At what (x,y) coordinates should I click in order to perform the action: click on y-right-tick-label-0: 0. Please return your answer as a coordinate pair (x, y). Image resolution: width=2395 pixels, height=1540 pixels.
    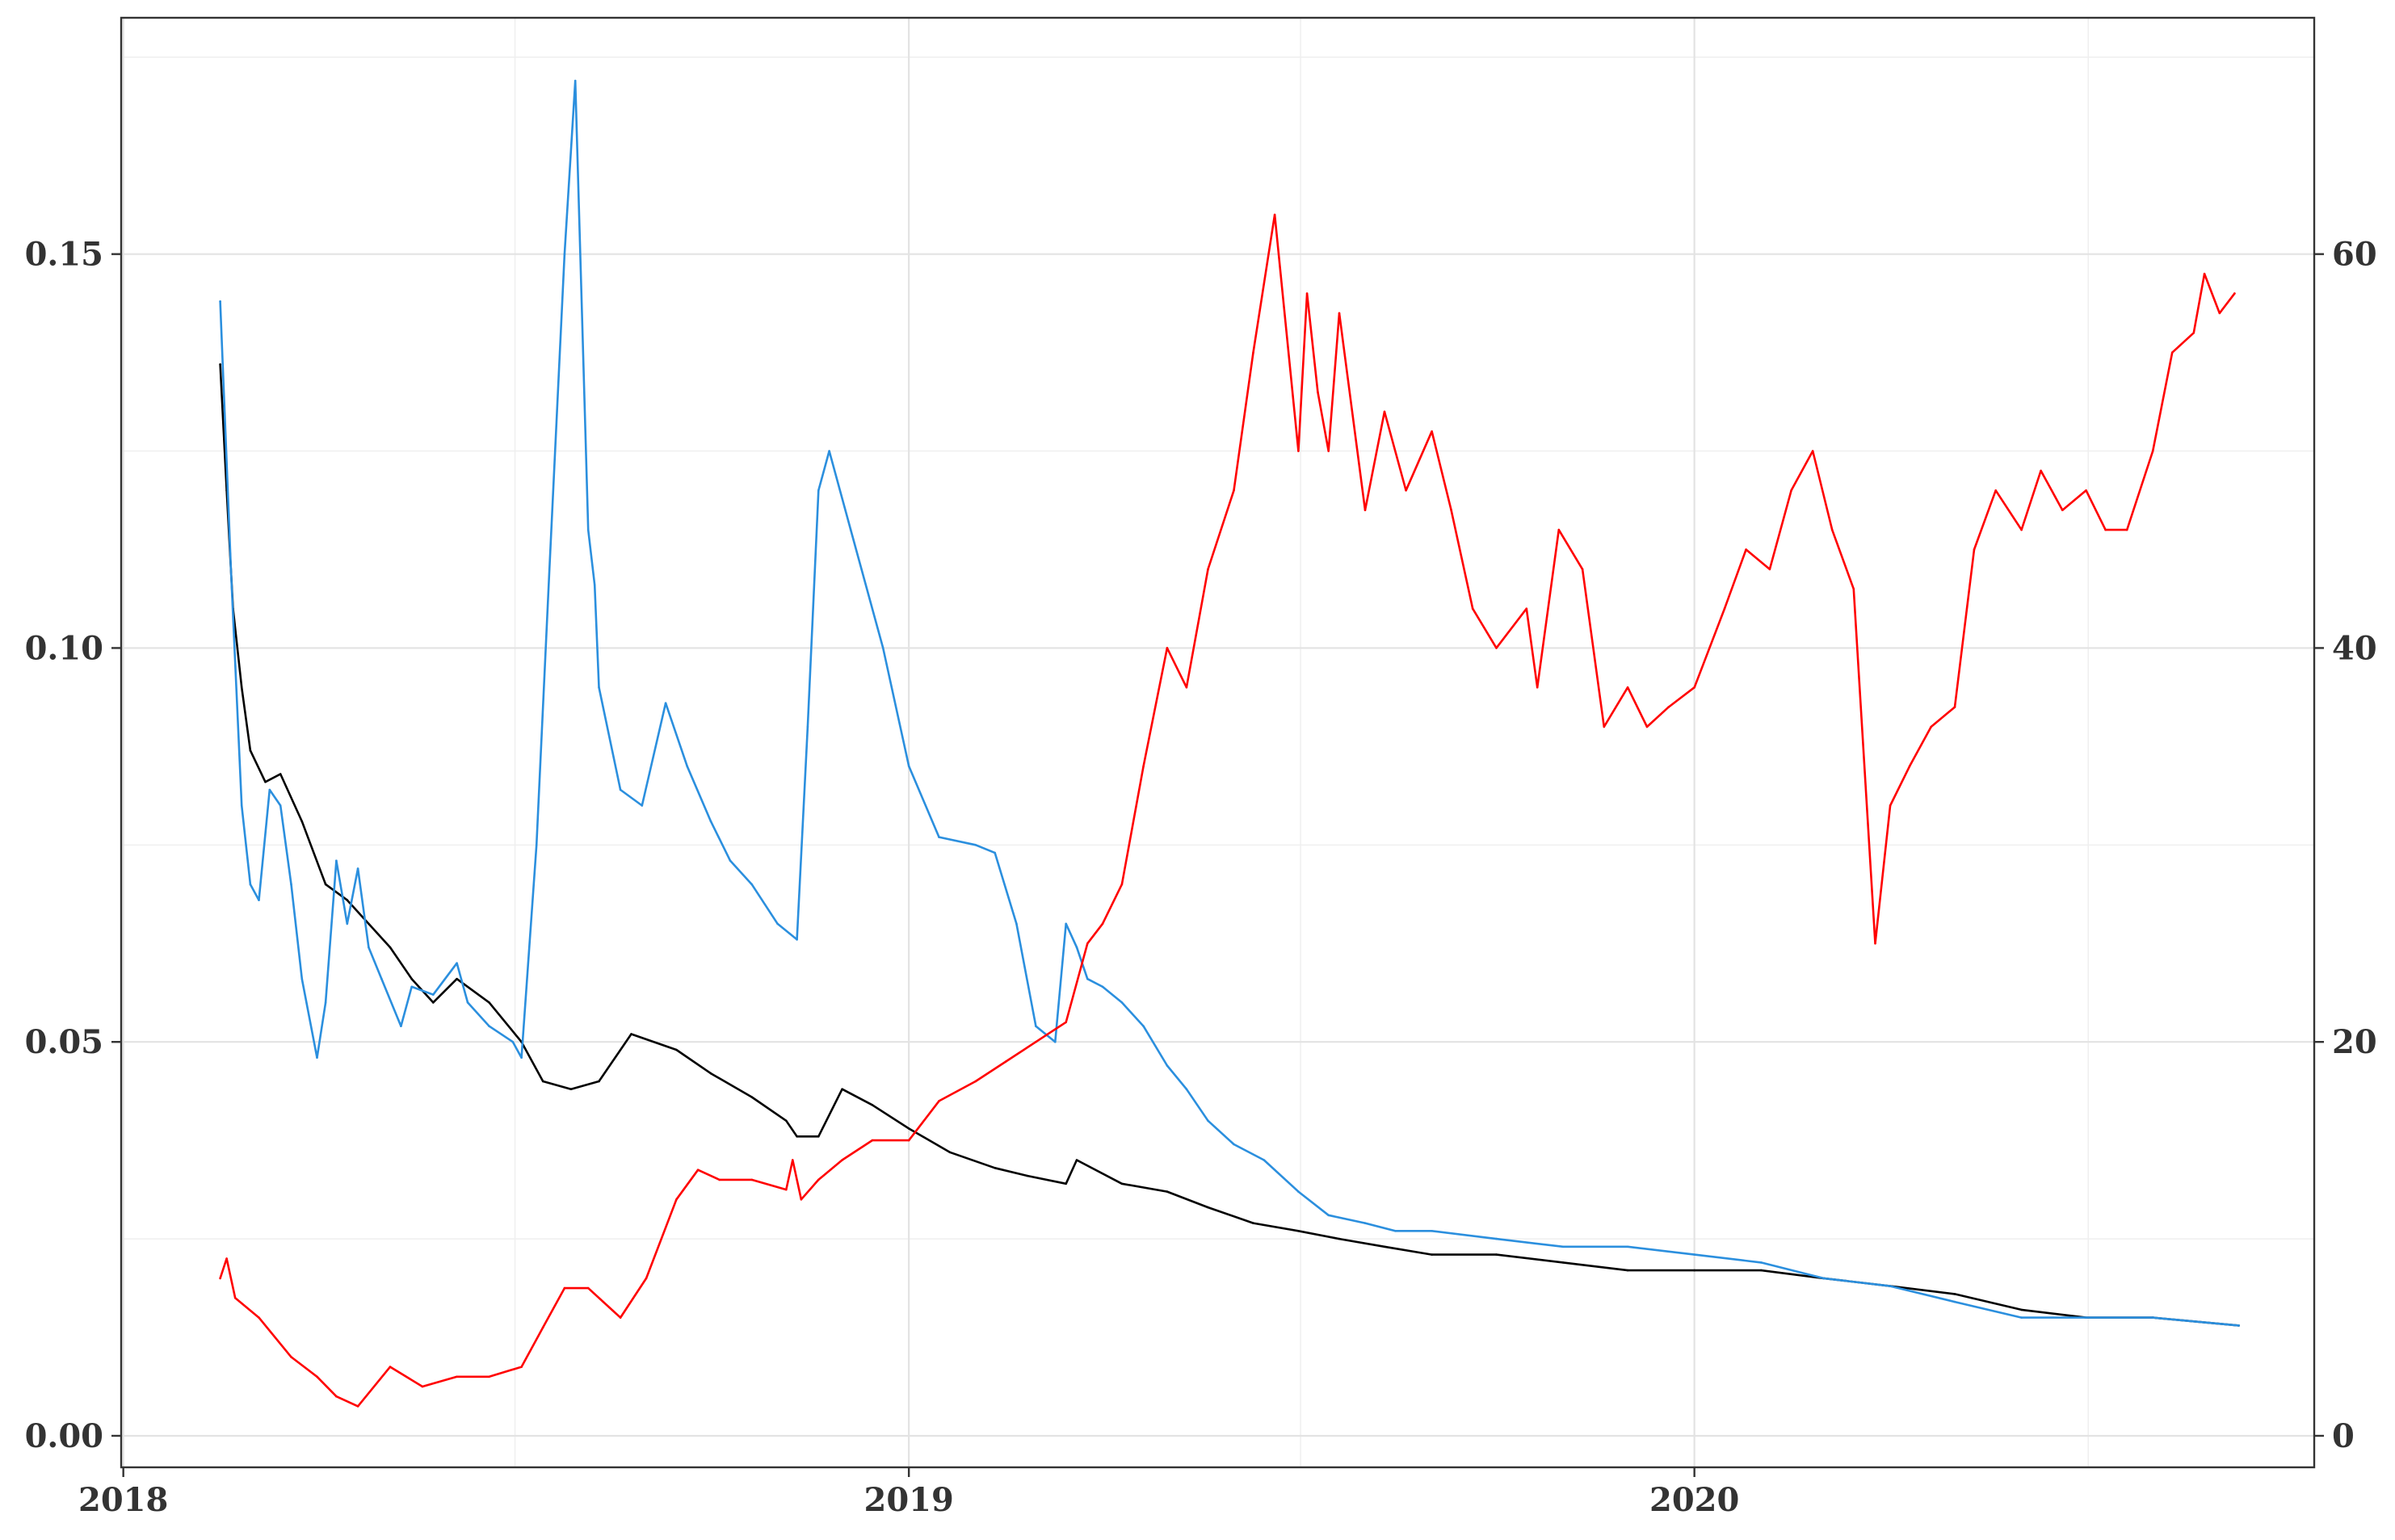
    Looking at the image, I should click on (2344, 1436).